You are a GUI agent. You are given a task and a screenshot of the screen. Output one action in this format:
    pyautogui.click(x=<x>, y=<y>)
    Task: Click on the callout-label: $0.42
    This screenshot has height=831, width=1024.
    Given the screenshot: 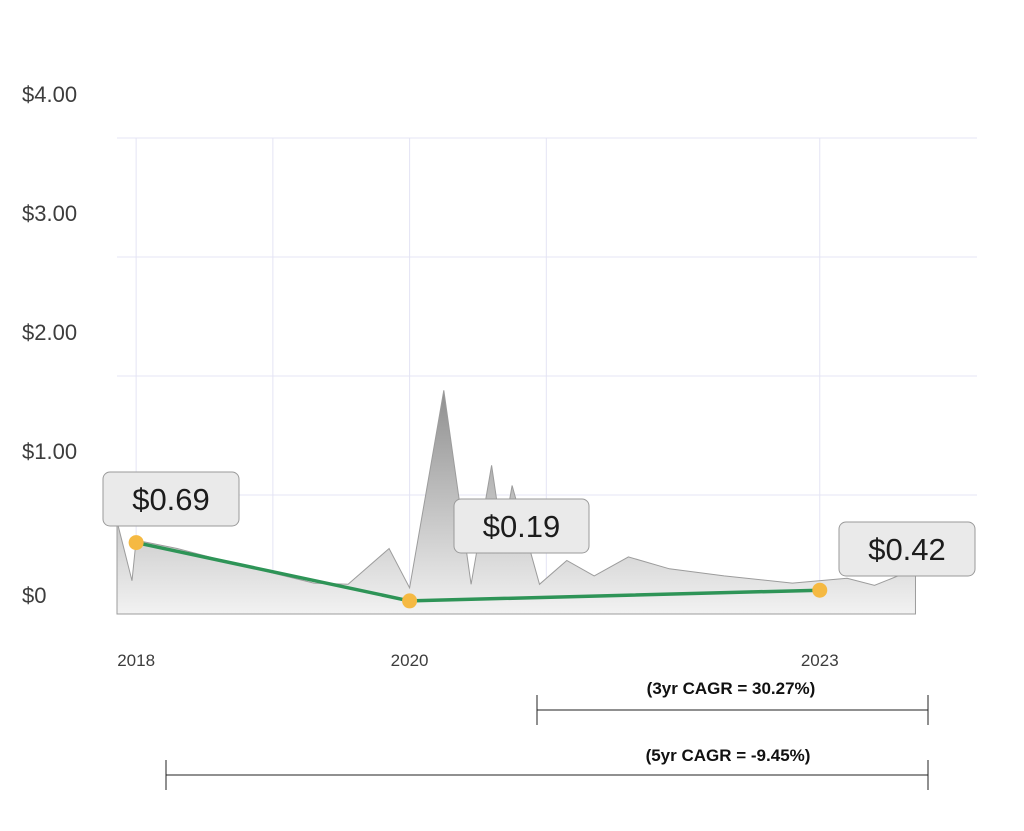 What is the action you would take?
    pyautogui.click(x=907, y=549)
    